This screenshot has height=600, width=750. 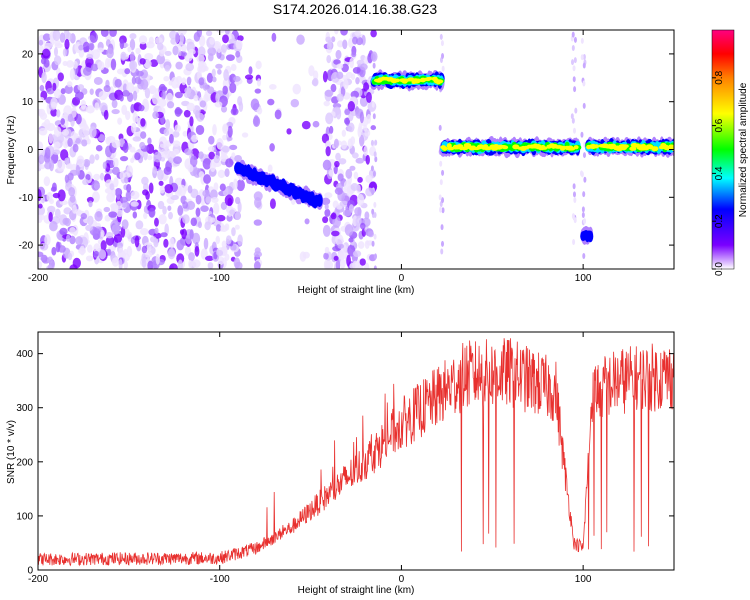 I want to click on colorbar-label: Normalized spectral amplitude, so click(x=743, y=149).